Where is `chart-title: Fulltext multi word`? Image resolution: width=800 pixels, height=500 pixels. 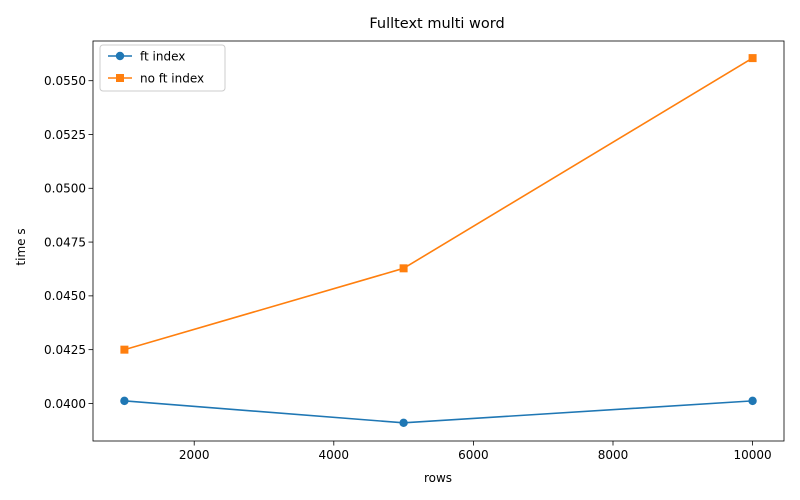 chart-title: Fulltext multi word is located at coordinates (436, 24).